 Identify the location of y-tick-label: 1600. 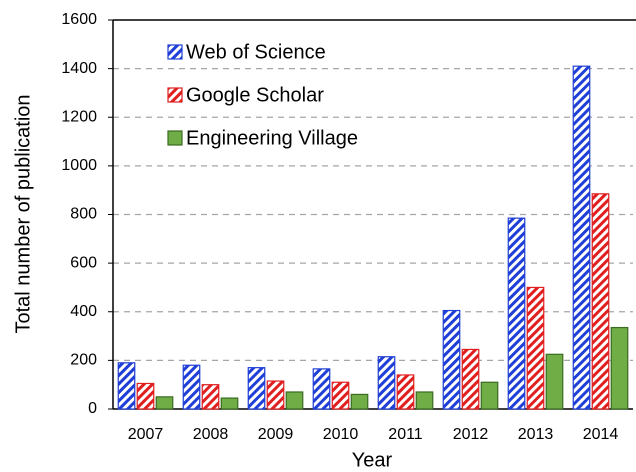
(79, 19).